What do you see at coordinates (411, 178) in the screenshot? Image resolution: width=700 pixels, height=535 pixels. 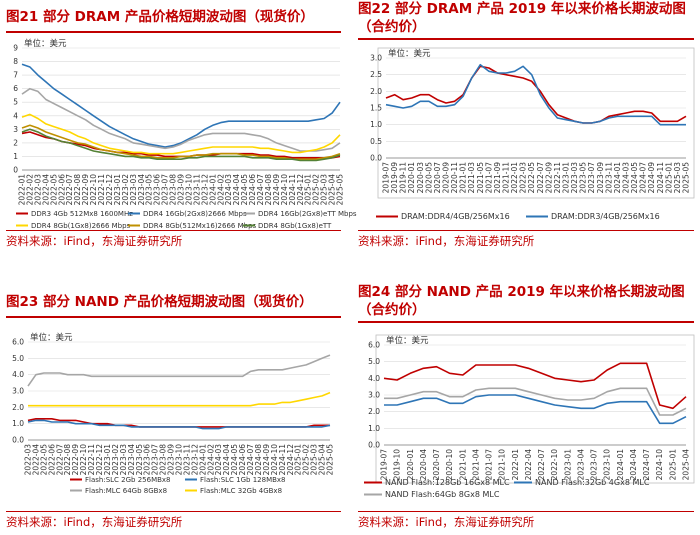 I see `x-tick-label: 2020-01` at bounding box center [411, 178].